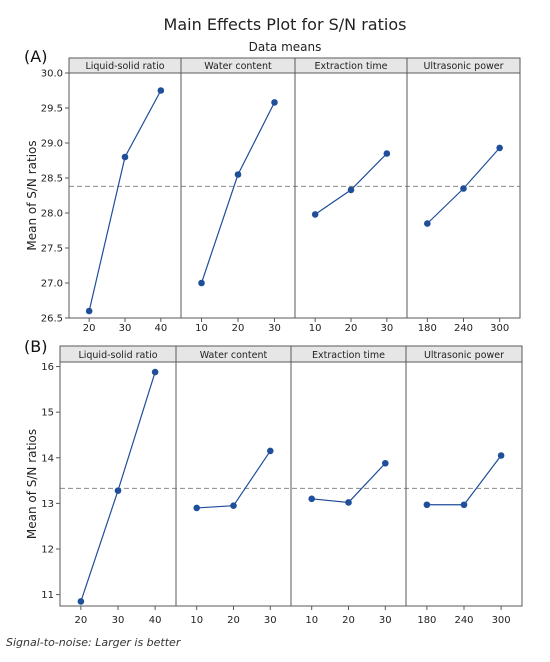 Image resolution: width=550 pixels, height=662 pixels. Describe the element at coordinates (52, 249) in the screenshot. I see `y-tick-label: 27.5` at that location.